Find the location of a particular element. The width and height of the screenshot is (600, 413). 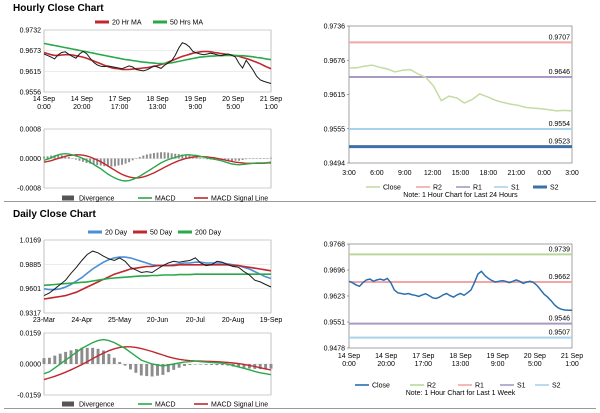

x-tick-label: 20-Jun is located at coordinates (158, 320).